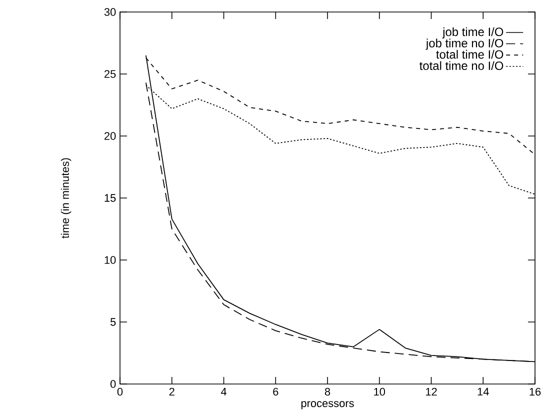 Image resolution: width=550 pixels, height=413 pixels. Describe the element at coordinates (110, 260) in the screenshot. I see `y-tick-label: 10` at that location.